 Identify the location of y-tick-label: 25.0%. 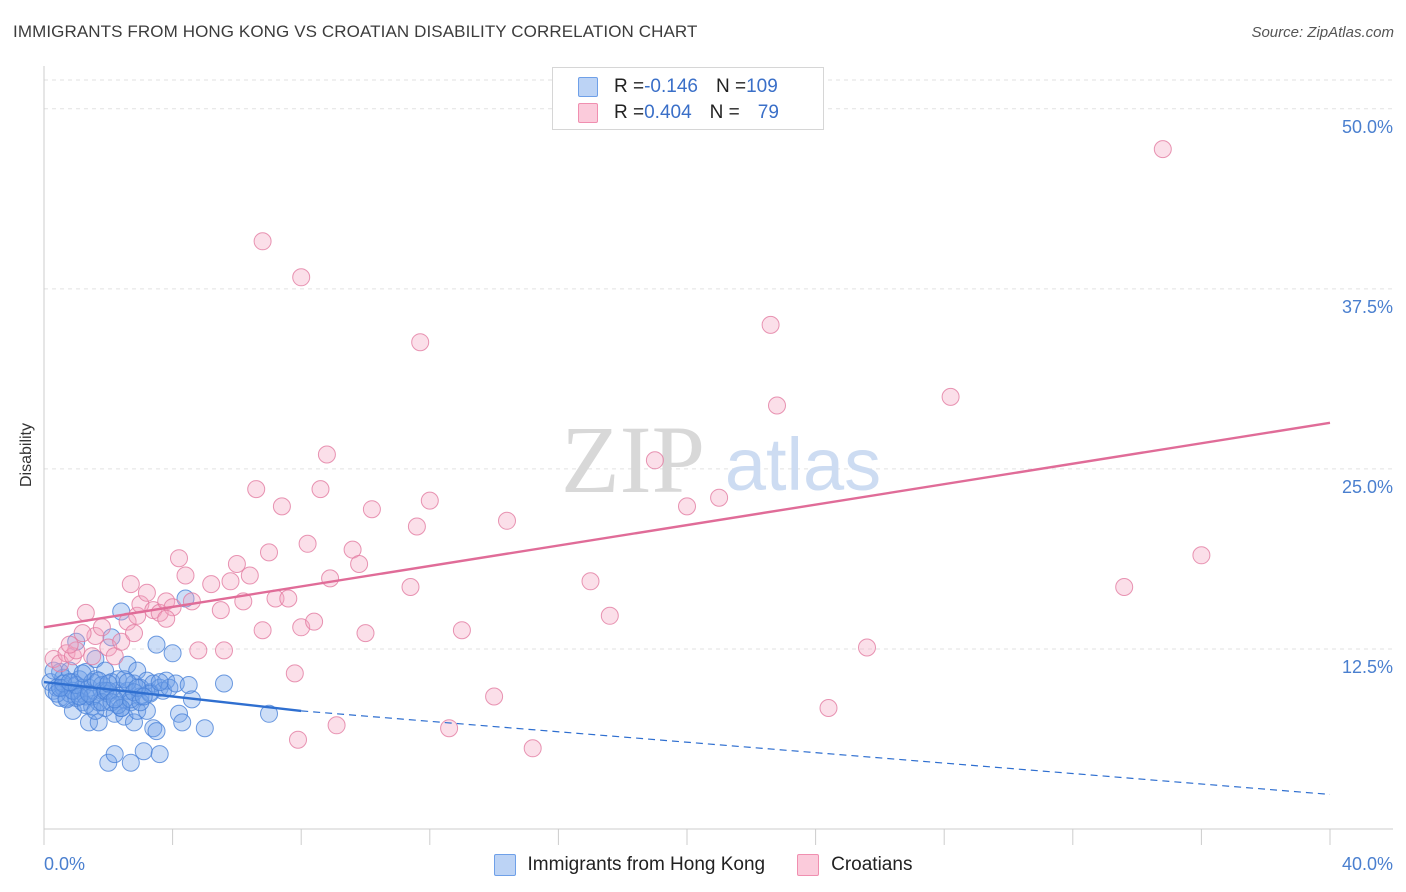
(1367, 487).